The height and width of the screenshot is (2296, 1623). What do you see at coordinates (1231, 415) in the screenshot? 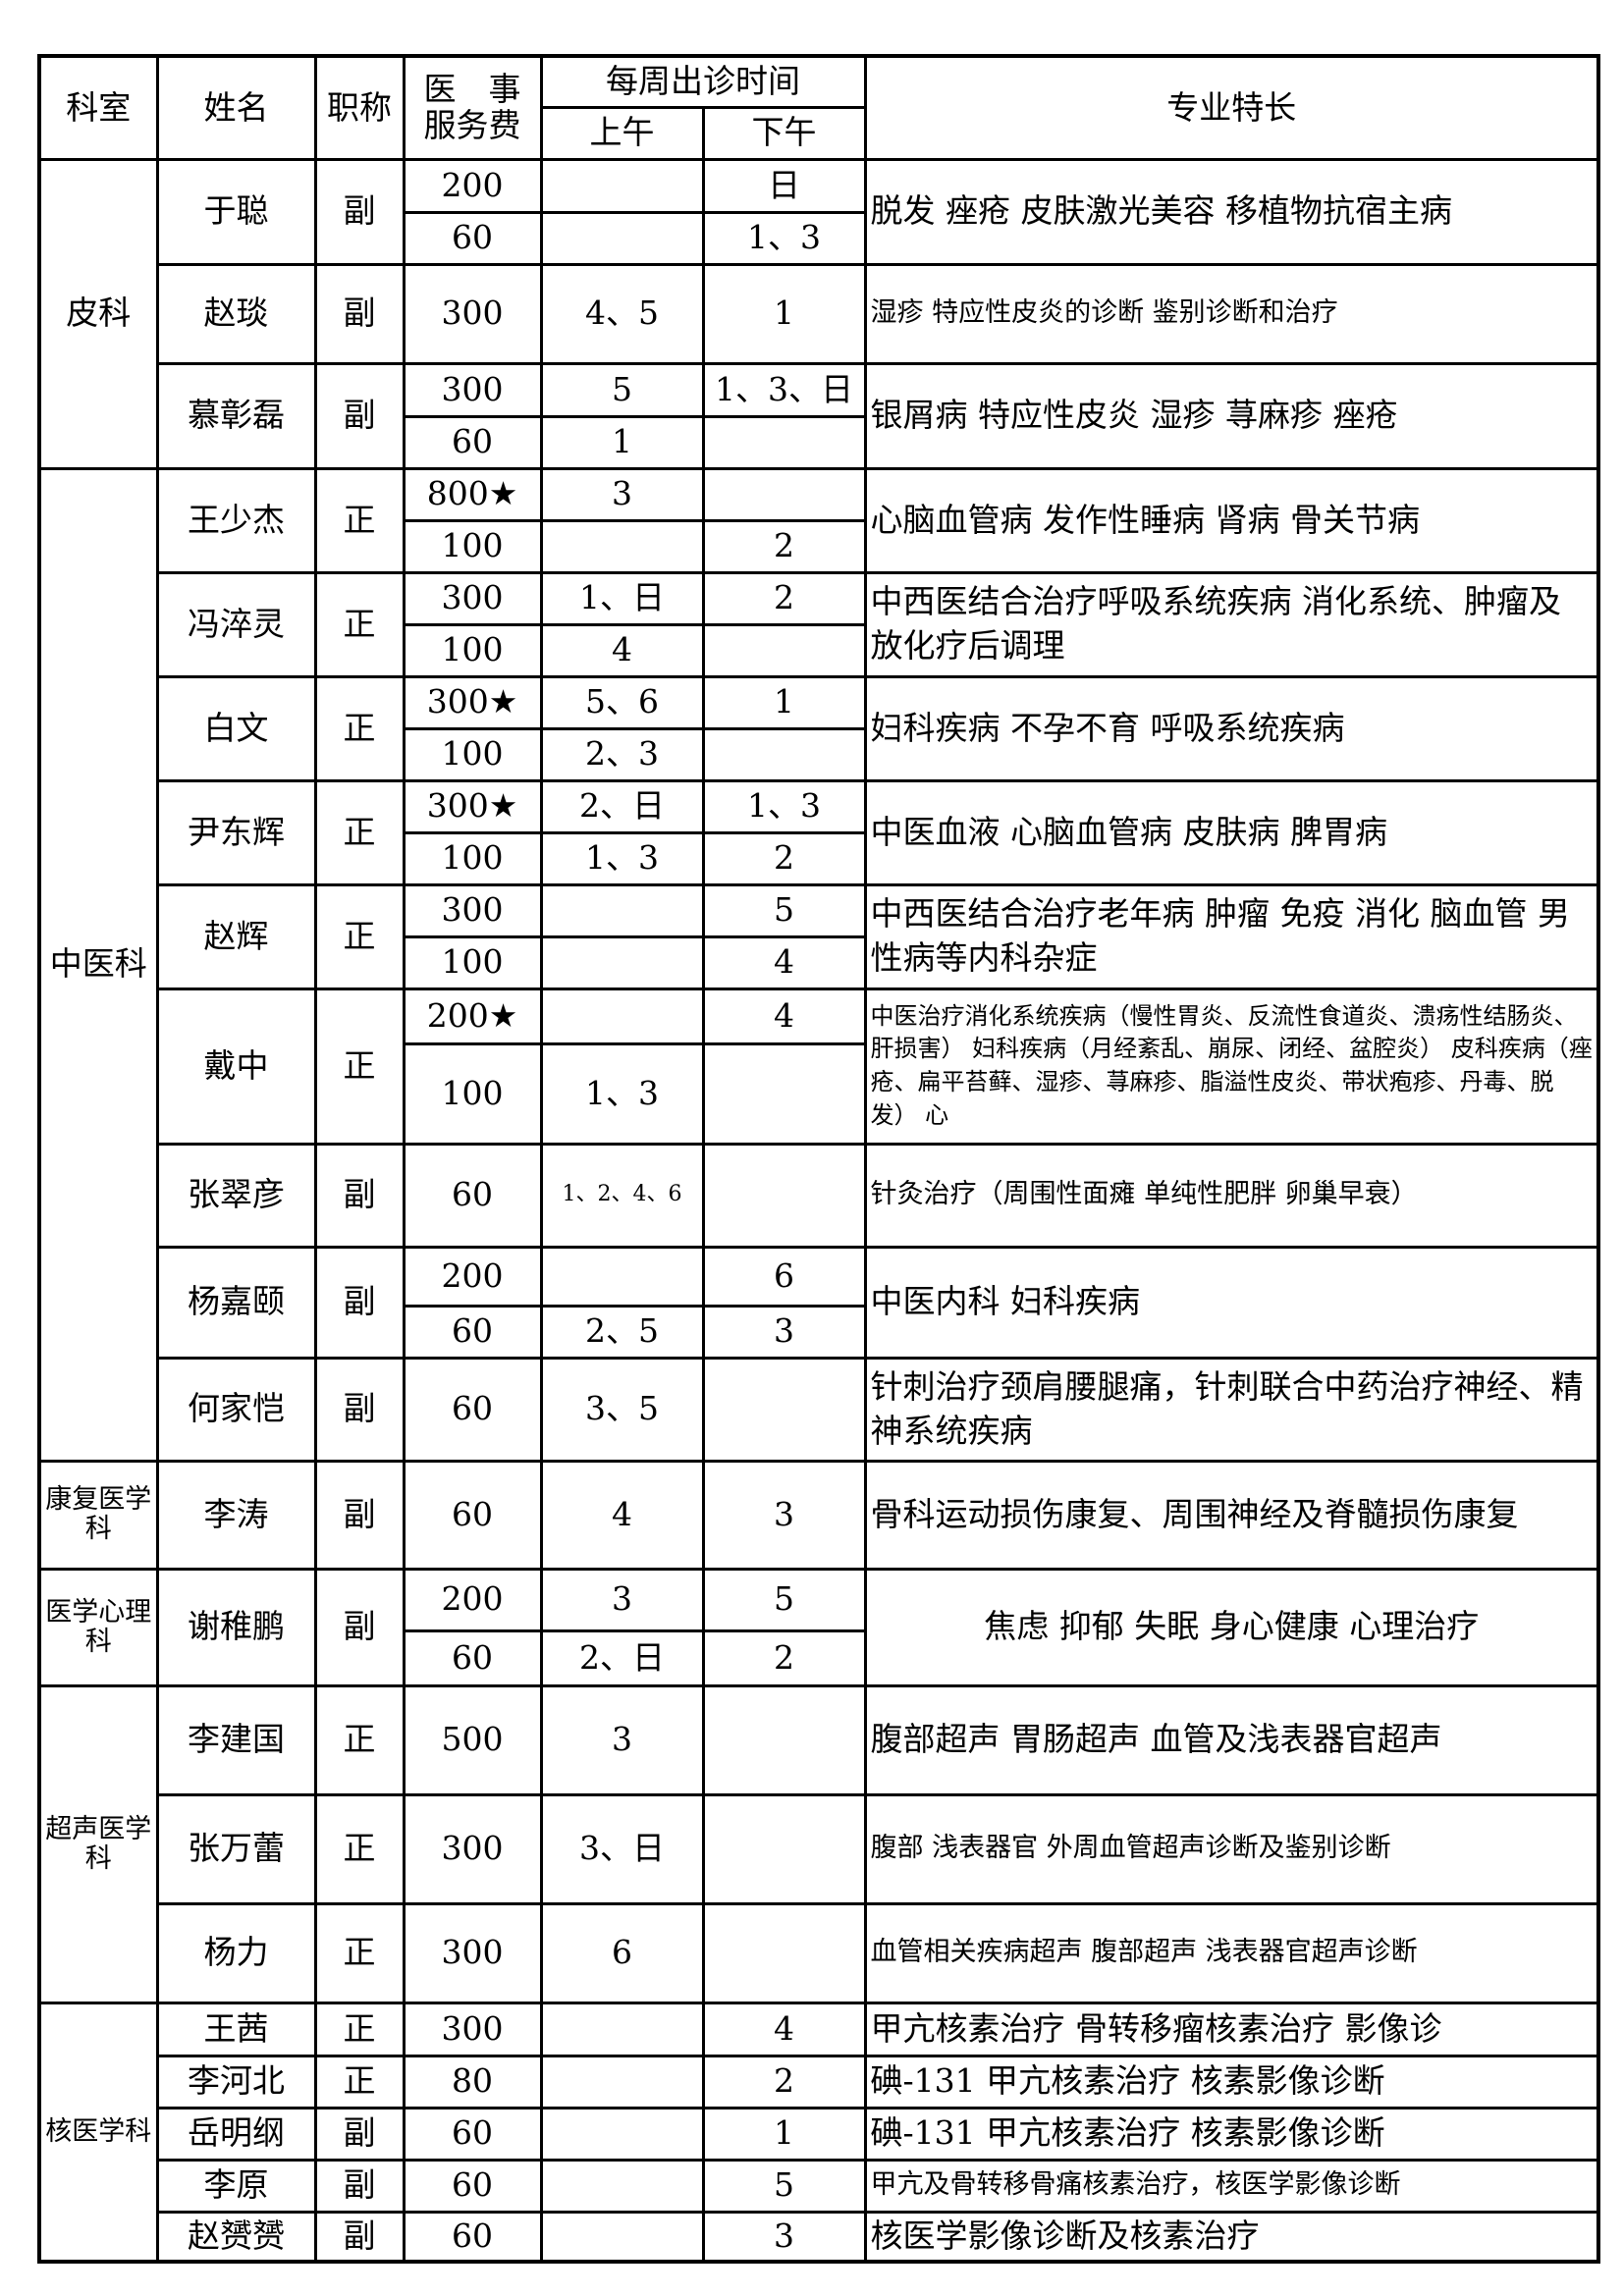
I see `specialty-cell: 银屑病 特应性皮炎 湿疹 荨麻疹 痤疮` at bounding box center [1231, 415].